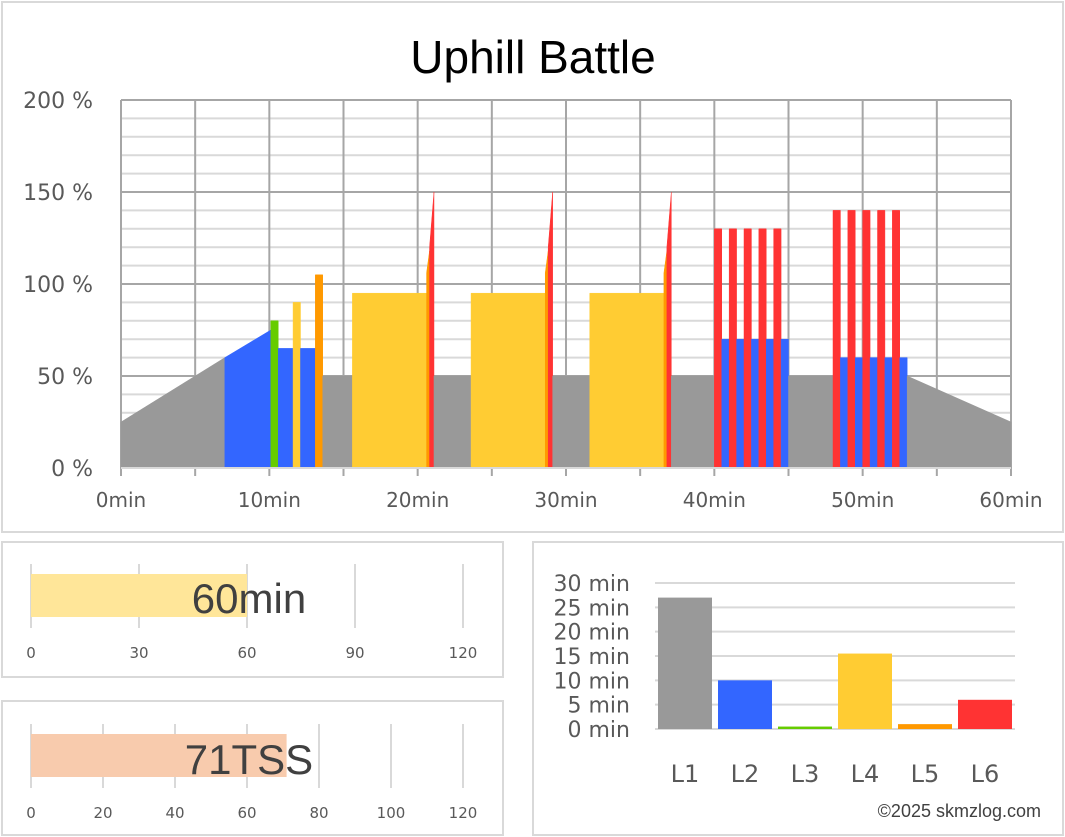 Image resolution: width=1065 pixels, height=837 pixels. What do you see at coordinates (58, 101) in the screenshot?
I see `y-tick-label: 200 %` at bounding box center [58, 101].